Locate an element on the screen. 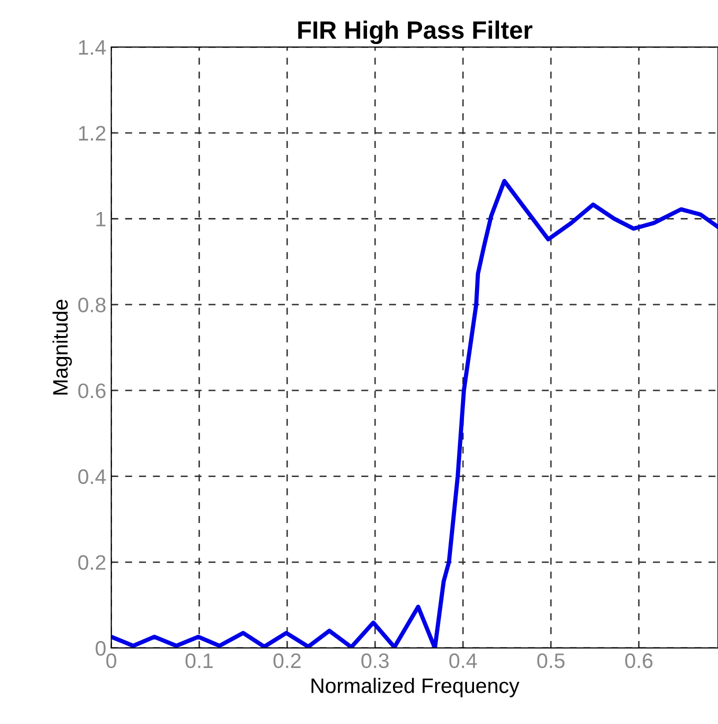 This screenshot has height=724, width=718. y-tick-label: 0.2 is located at coordinates (92, 562).